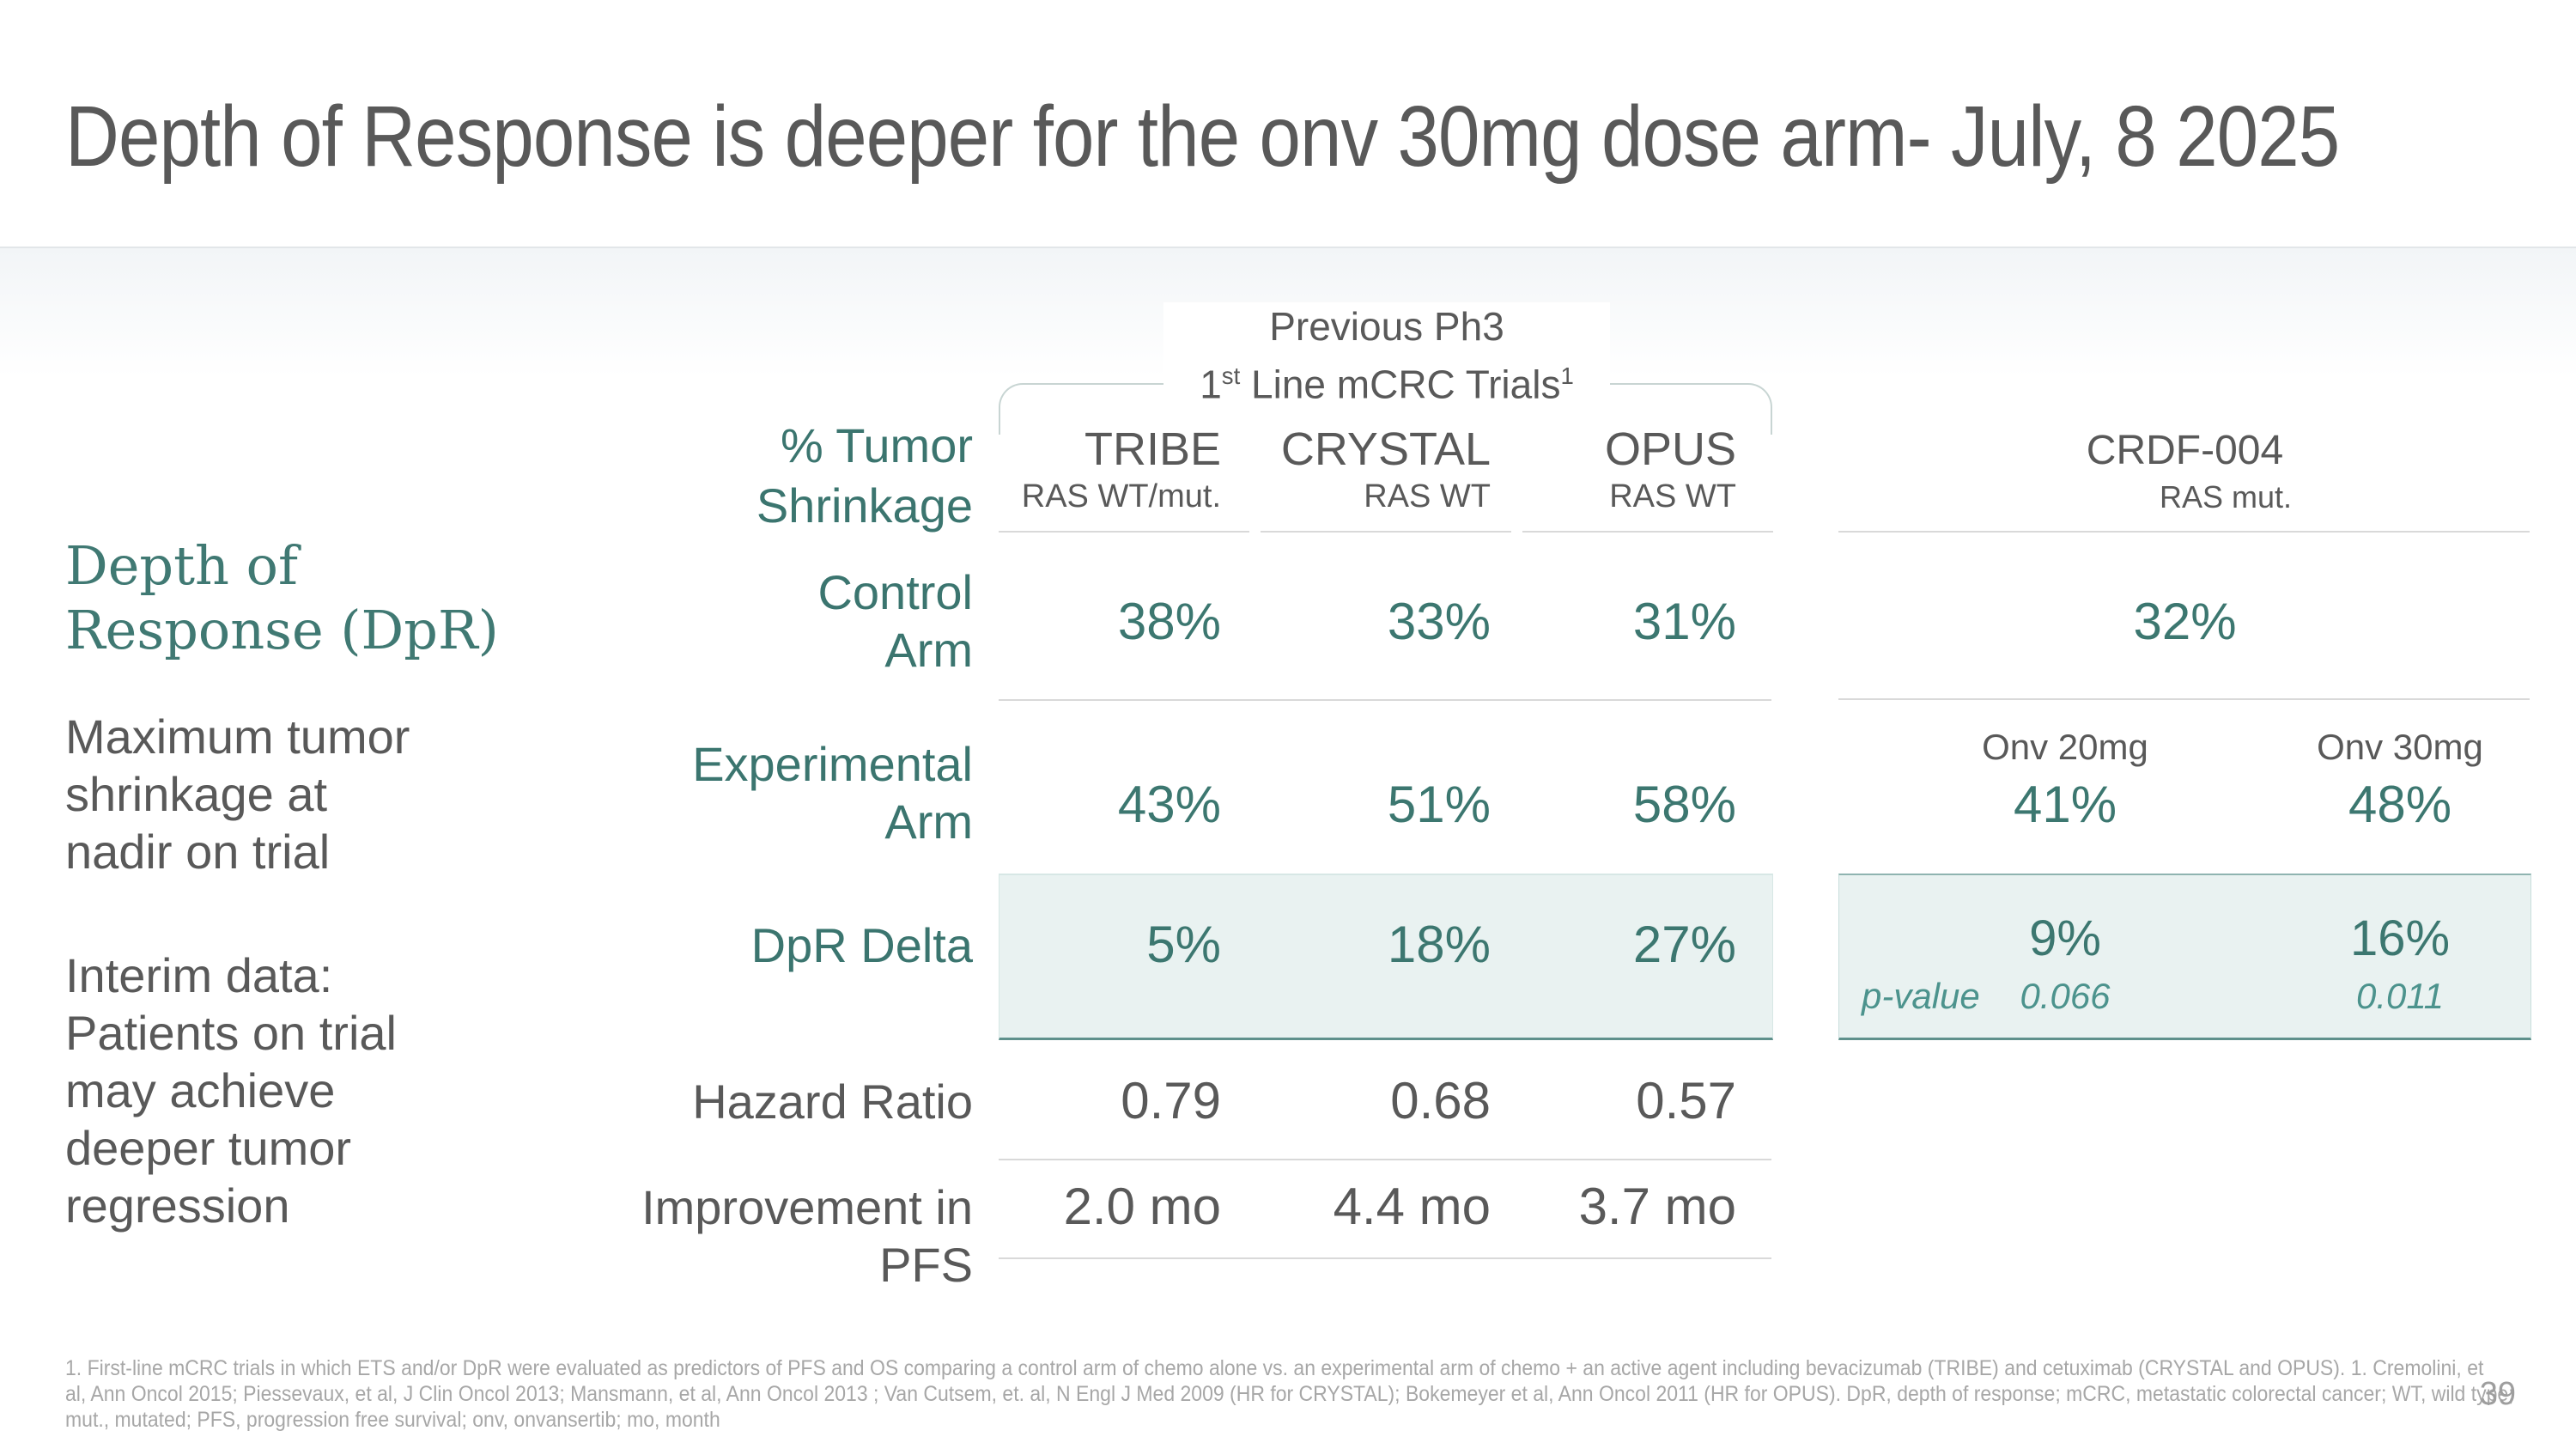  I want to click on paragraph-line: may achieve, so click(201, 1090).